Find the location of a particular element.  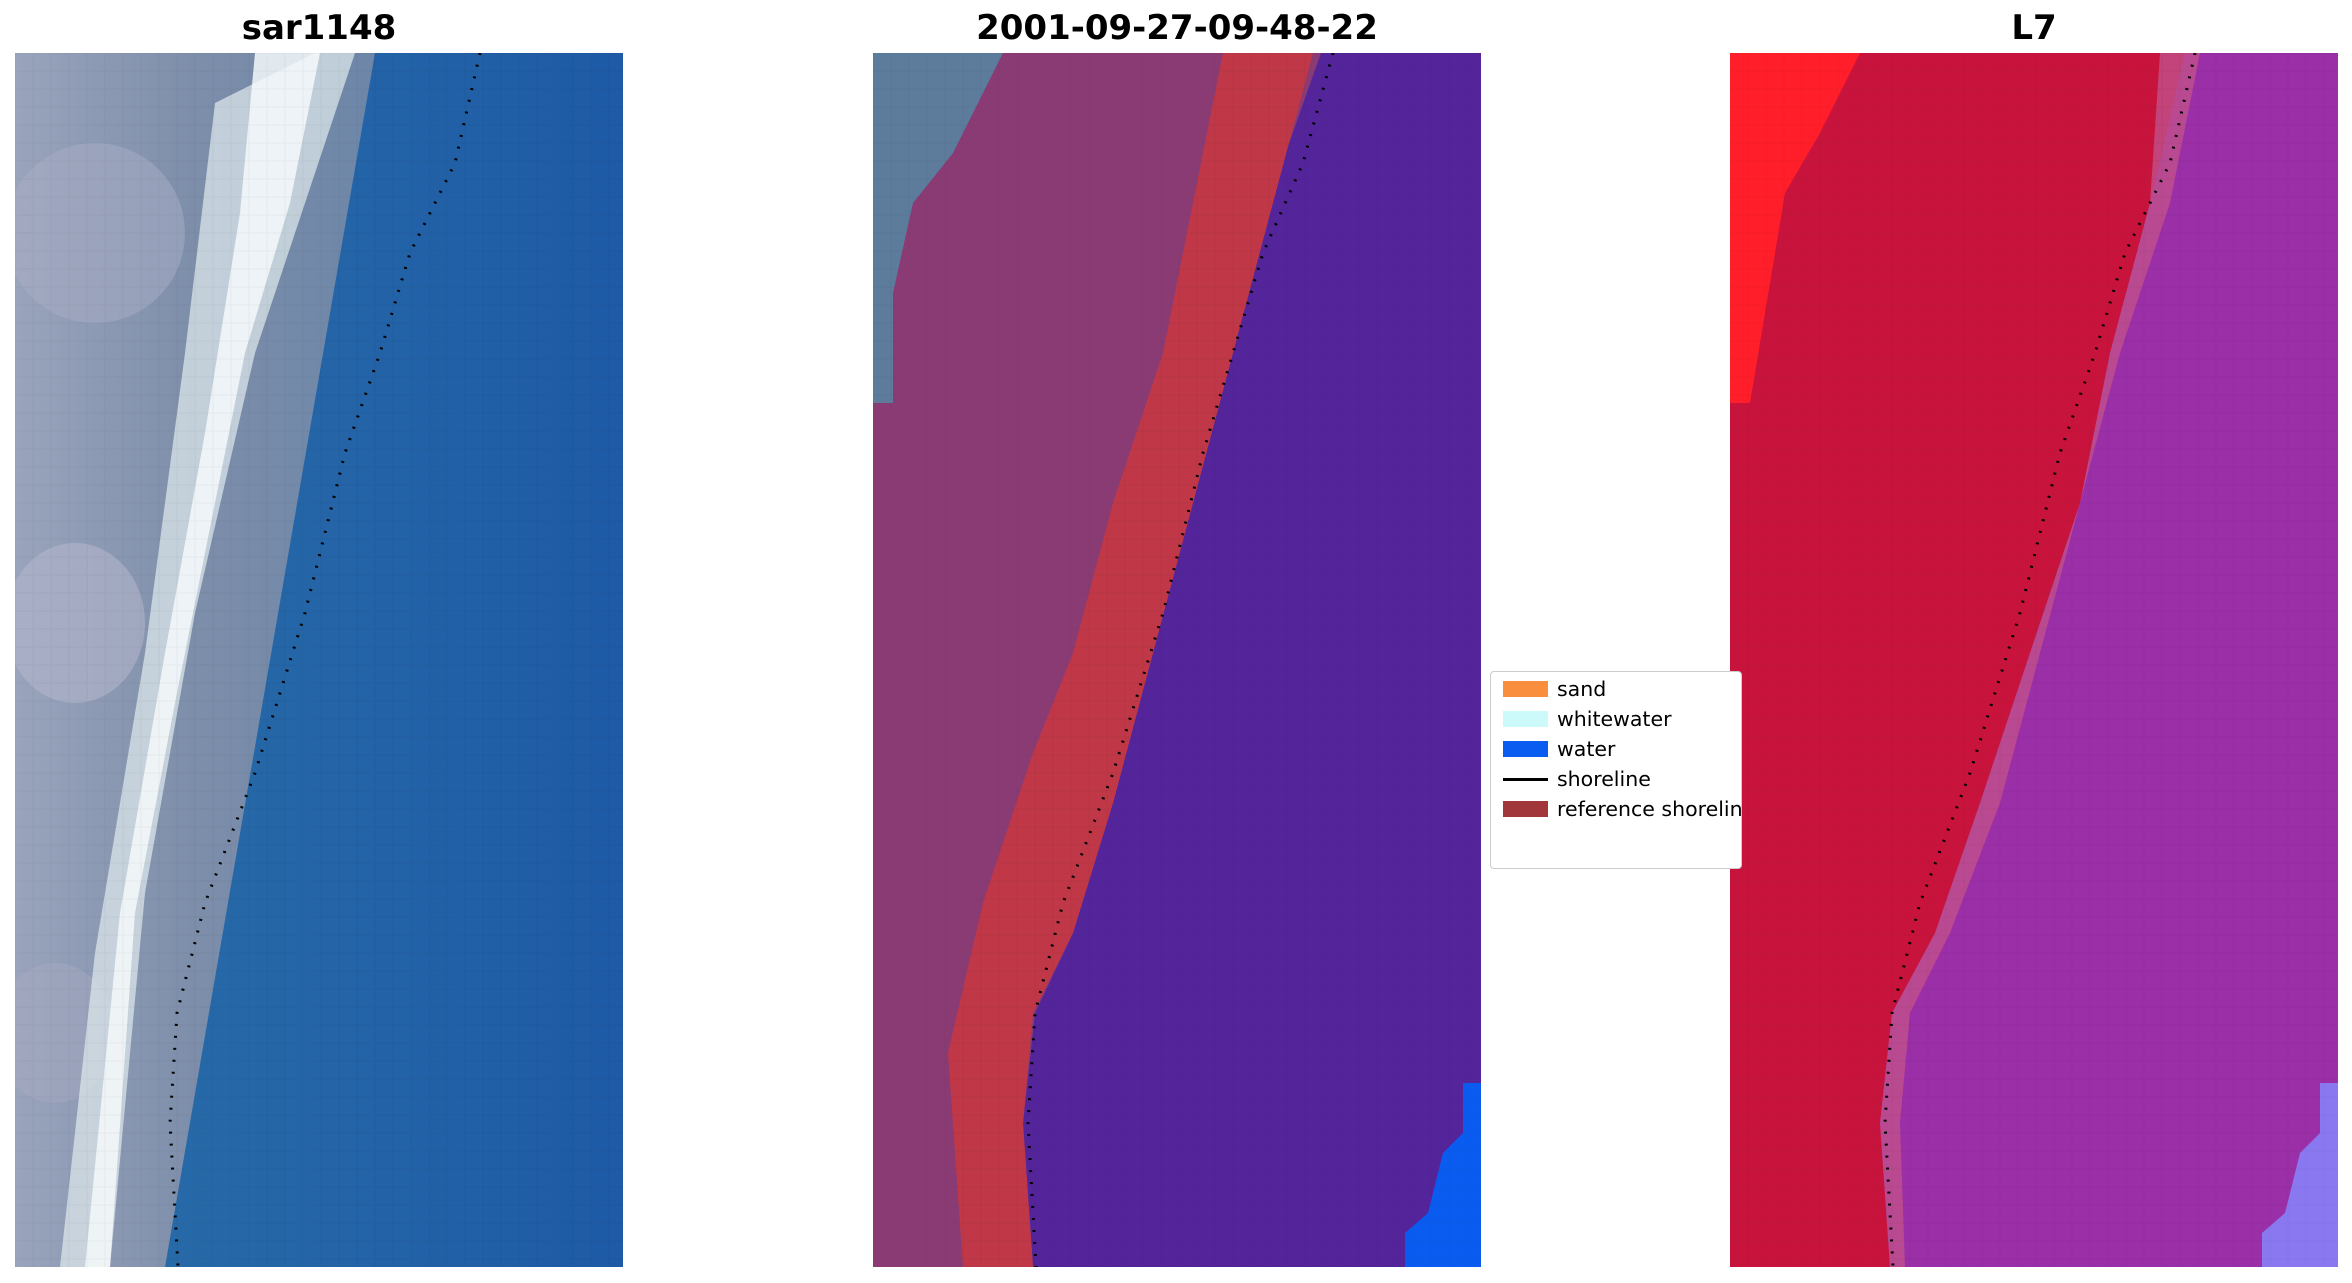

legend-label-reference-shoreline: reference shoreline is located at coordinates (1649, 809).